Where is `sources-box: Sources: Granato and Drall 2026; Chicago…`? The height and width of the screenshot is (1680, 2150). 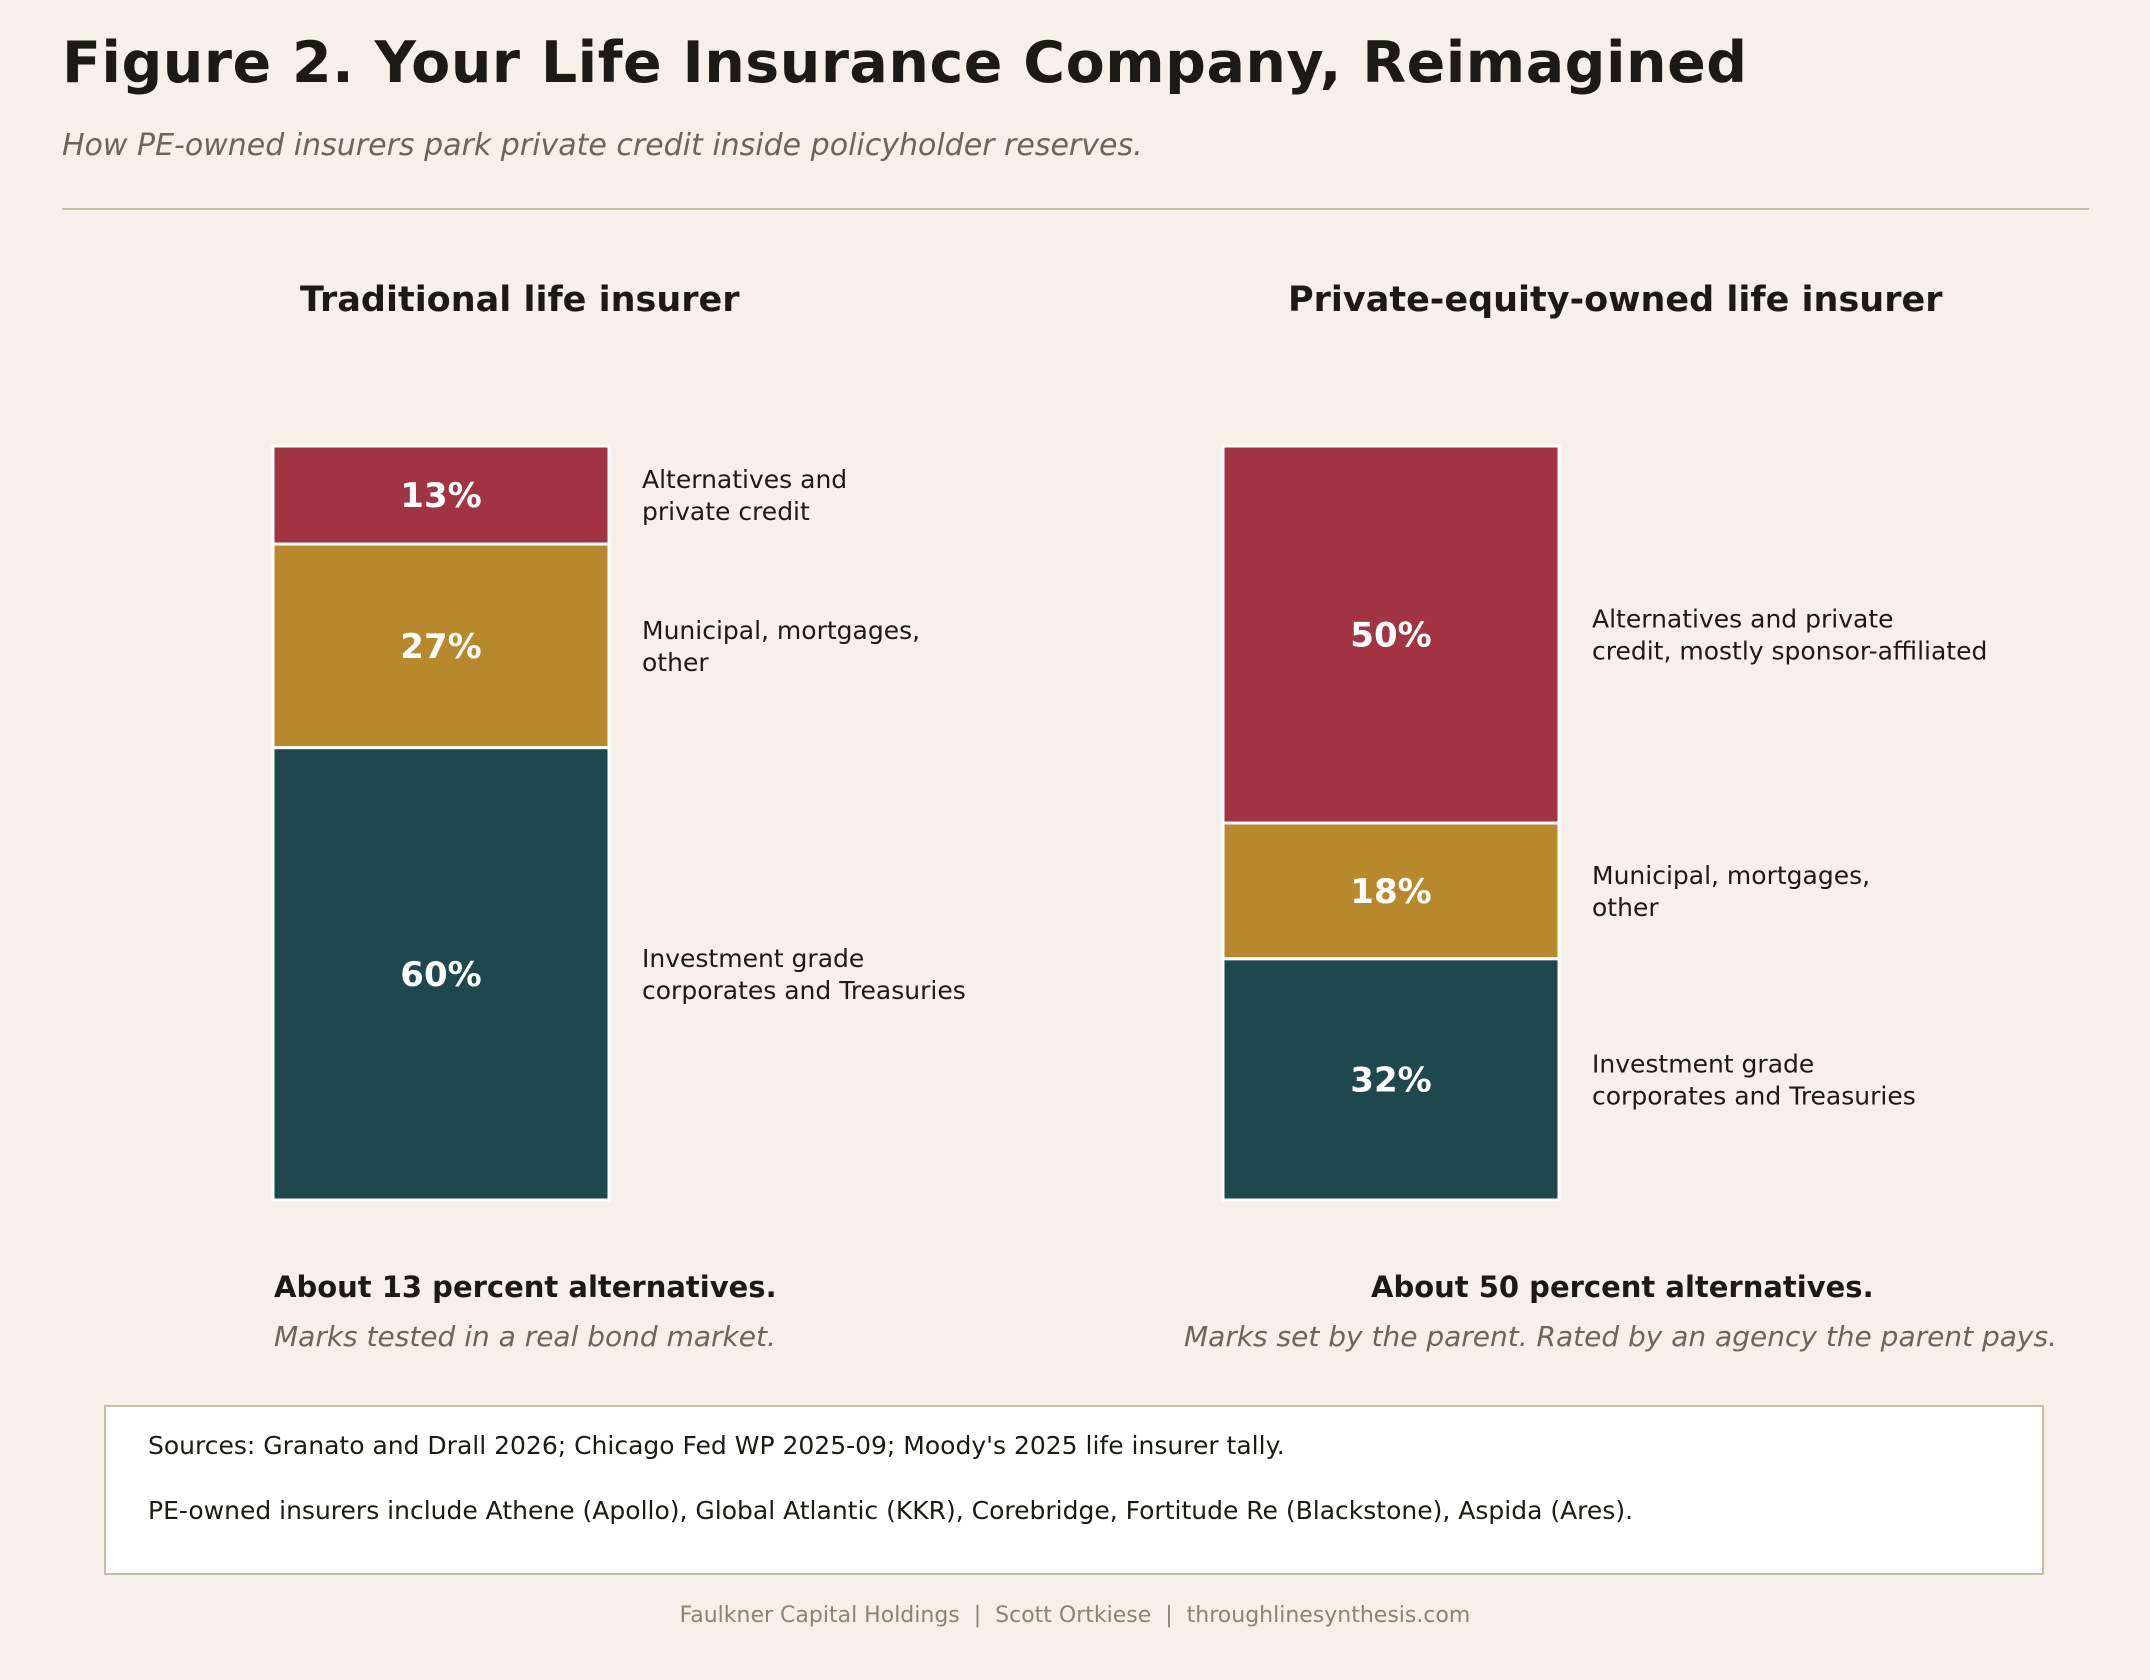
sources-box: Sources: Granato and Drall 2026; Chicago… is located at coordinates (1074, 1490).